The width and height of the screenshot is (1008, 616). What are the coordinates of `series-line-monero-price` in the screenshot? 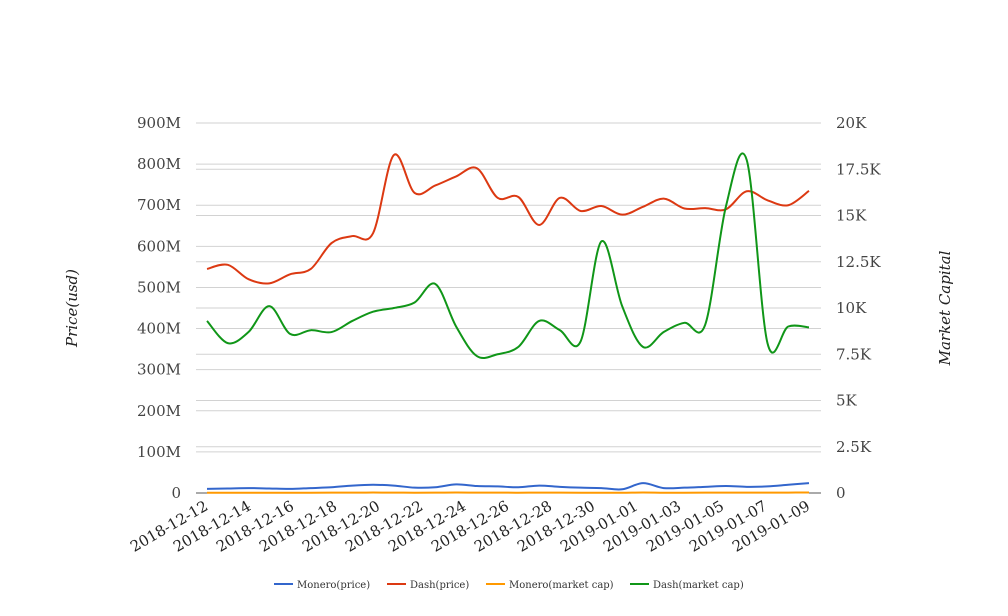 It's located at (508, 486).